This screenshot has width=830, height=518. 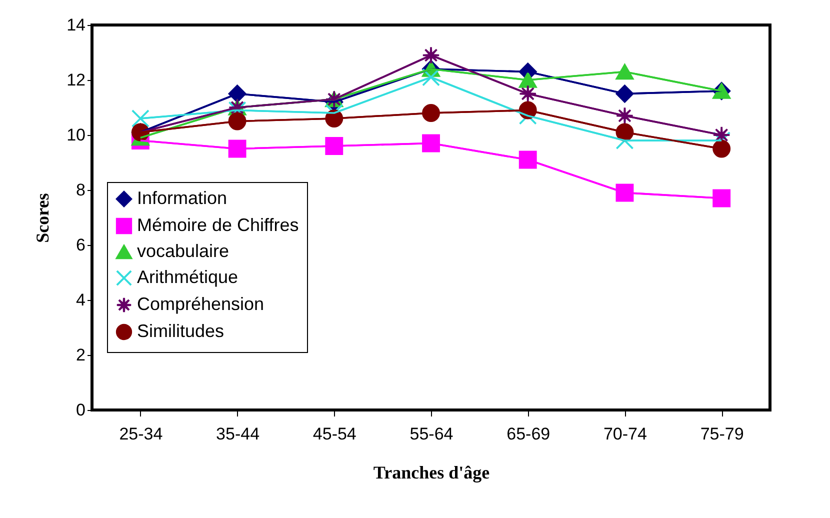 What do you see at coordinates (334, 434) in the screenshot?
I see `x-tick-label: 45-54` at bounding box center [334, 434].